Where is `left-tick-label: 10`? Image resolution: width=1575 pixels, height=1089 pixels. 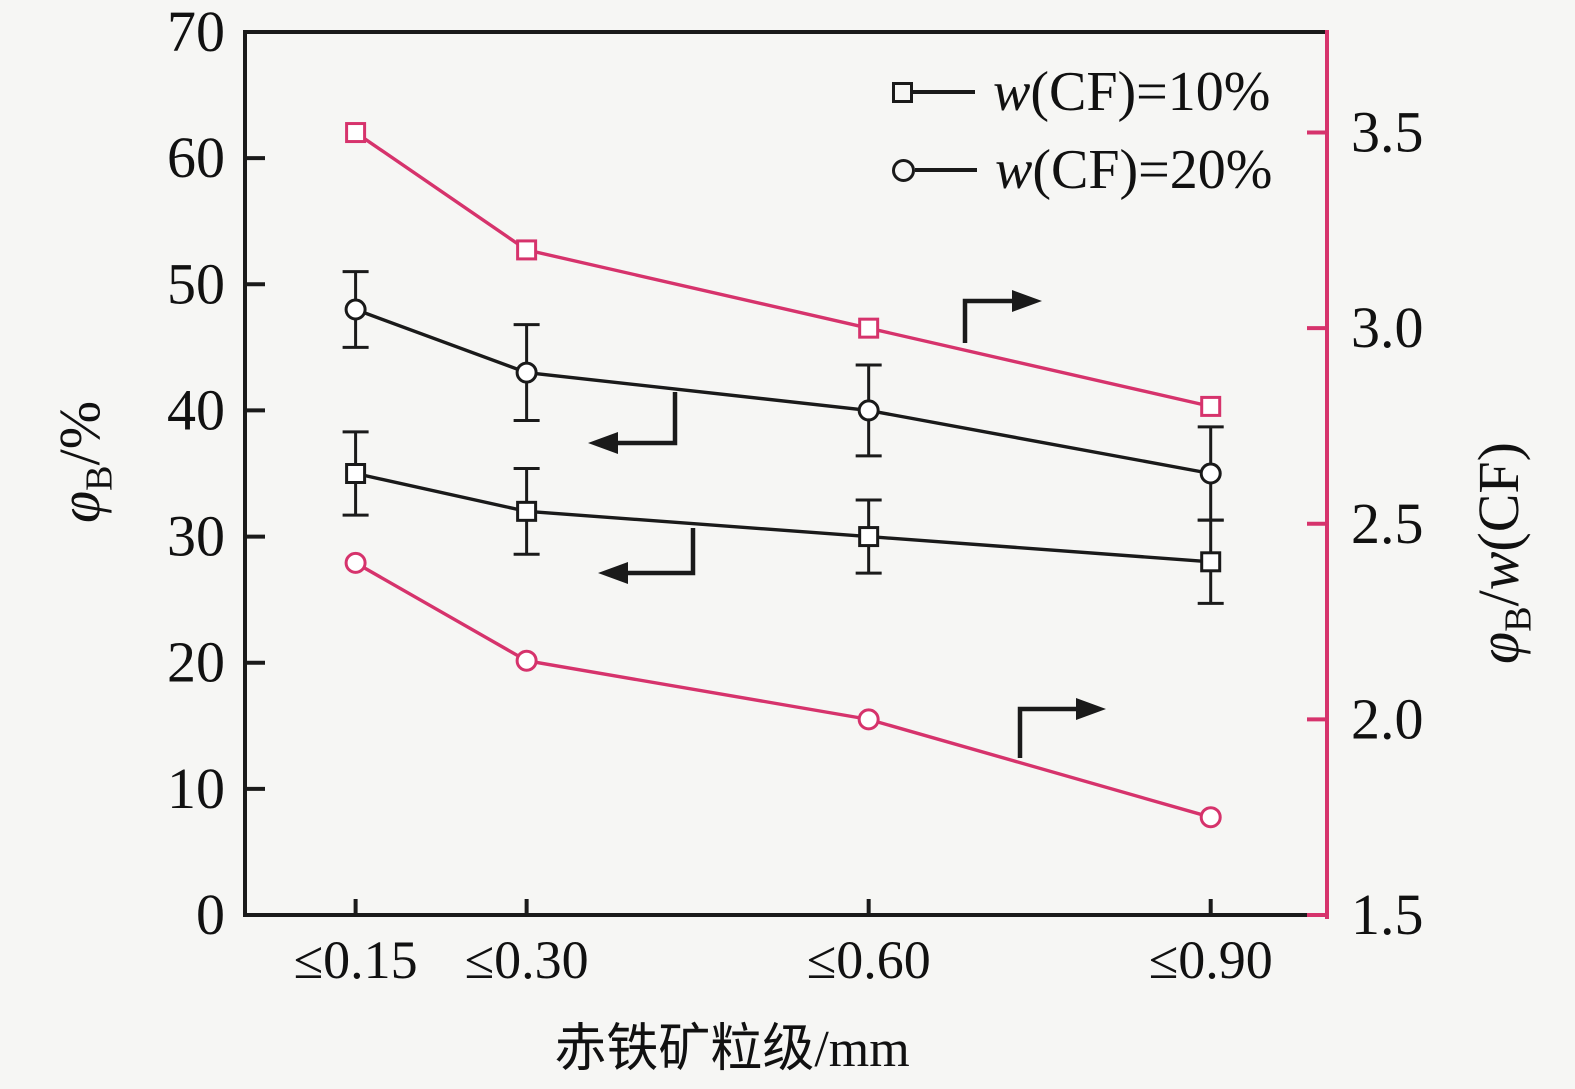
left-tick-label: 10 is located at coordinates (196, 788).